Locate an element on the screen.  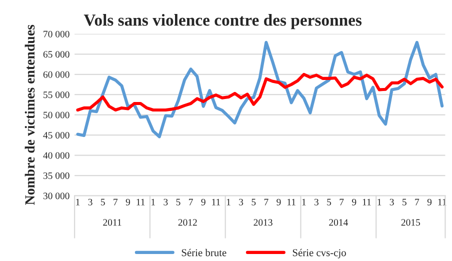
y-tick-label: 40 000 is located at coordinates (56, 155).